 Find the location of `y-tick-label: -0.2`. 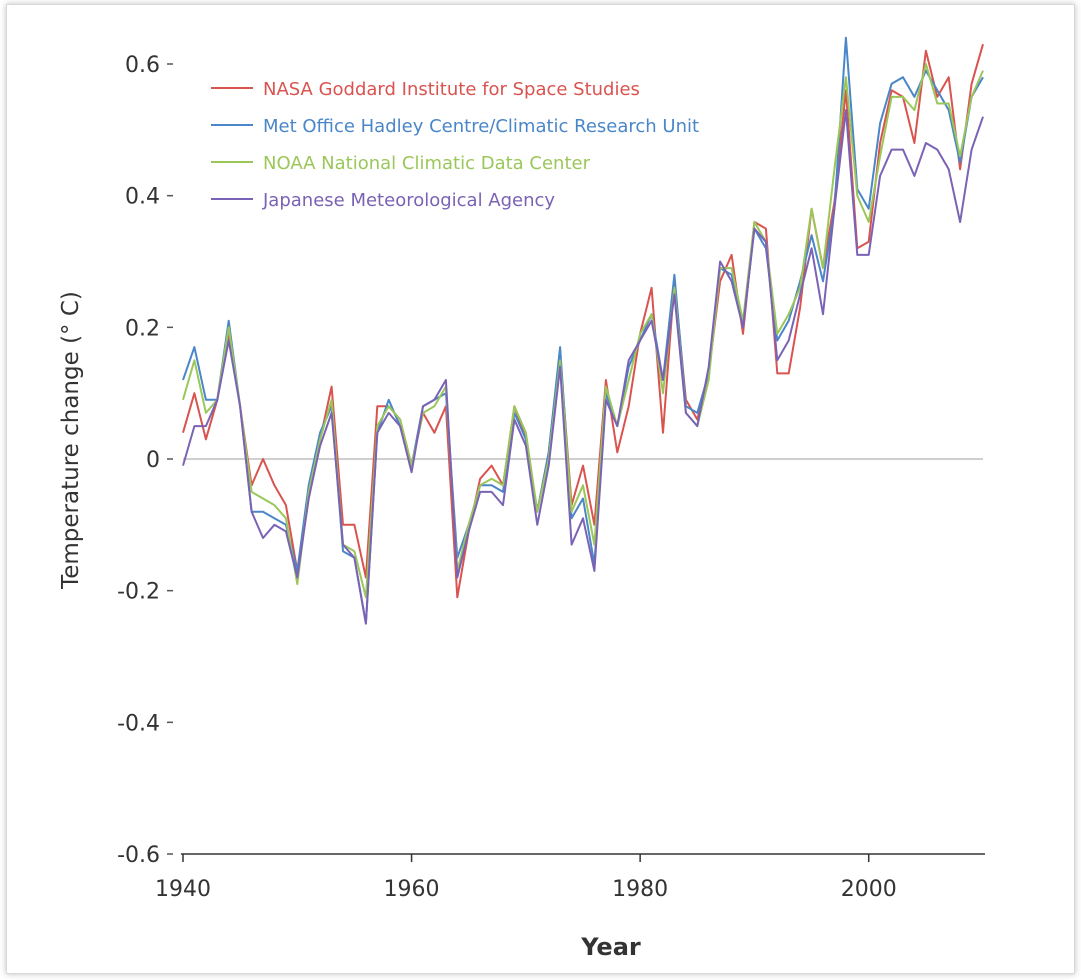

y-tick-label: -0.2 is located at coordinates (138, 592).